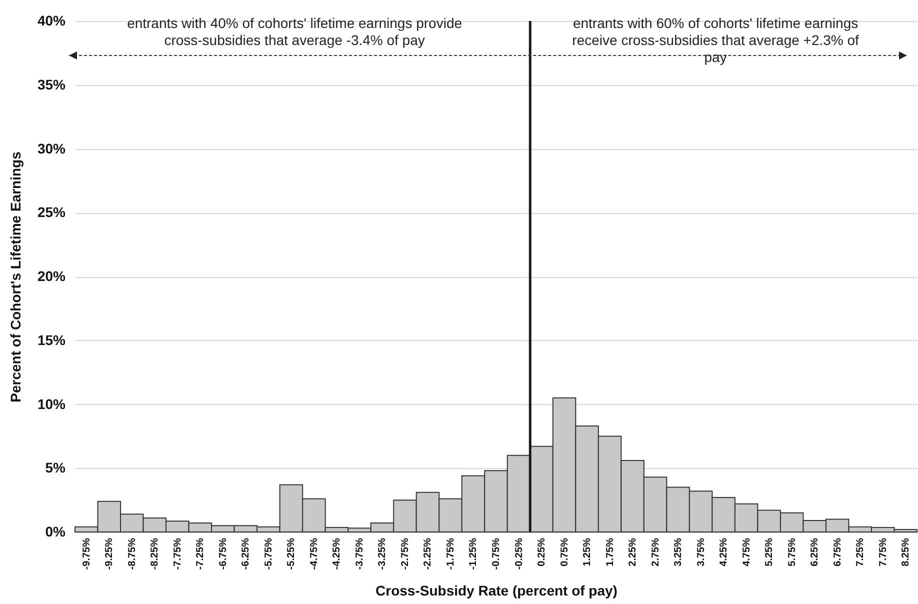  I want to click on x-tick-label: -5.25%, so click(292, 554).